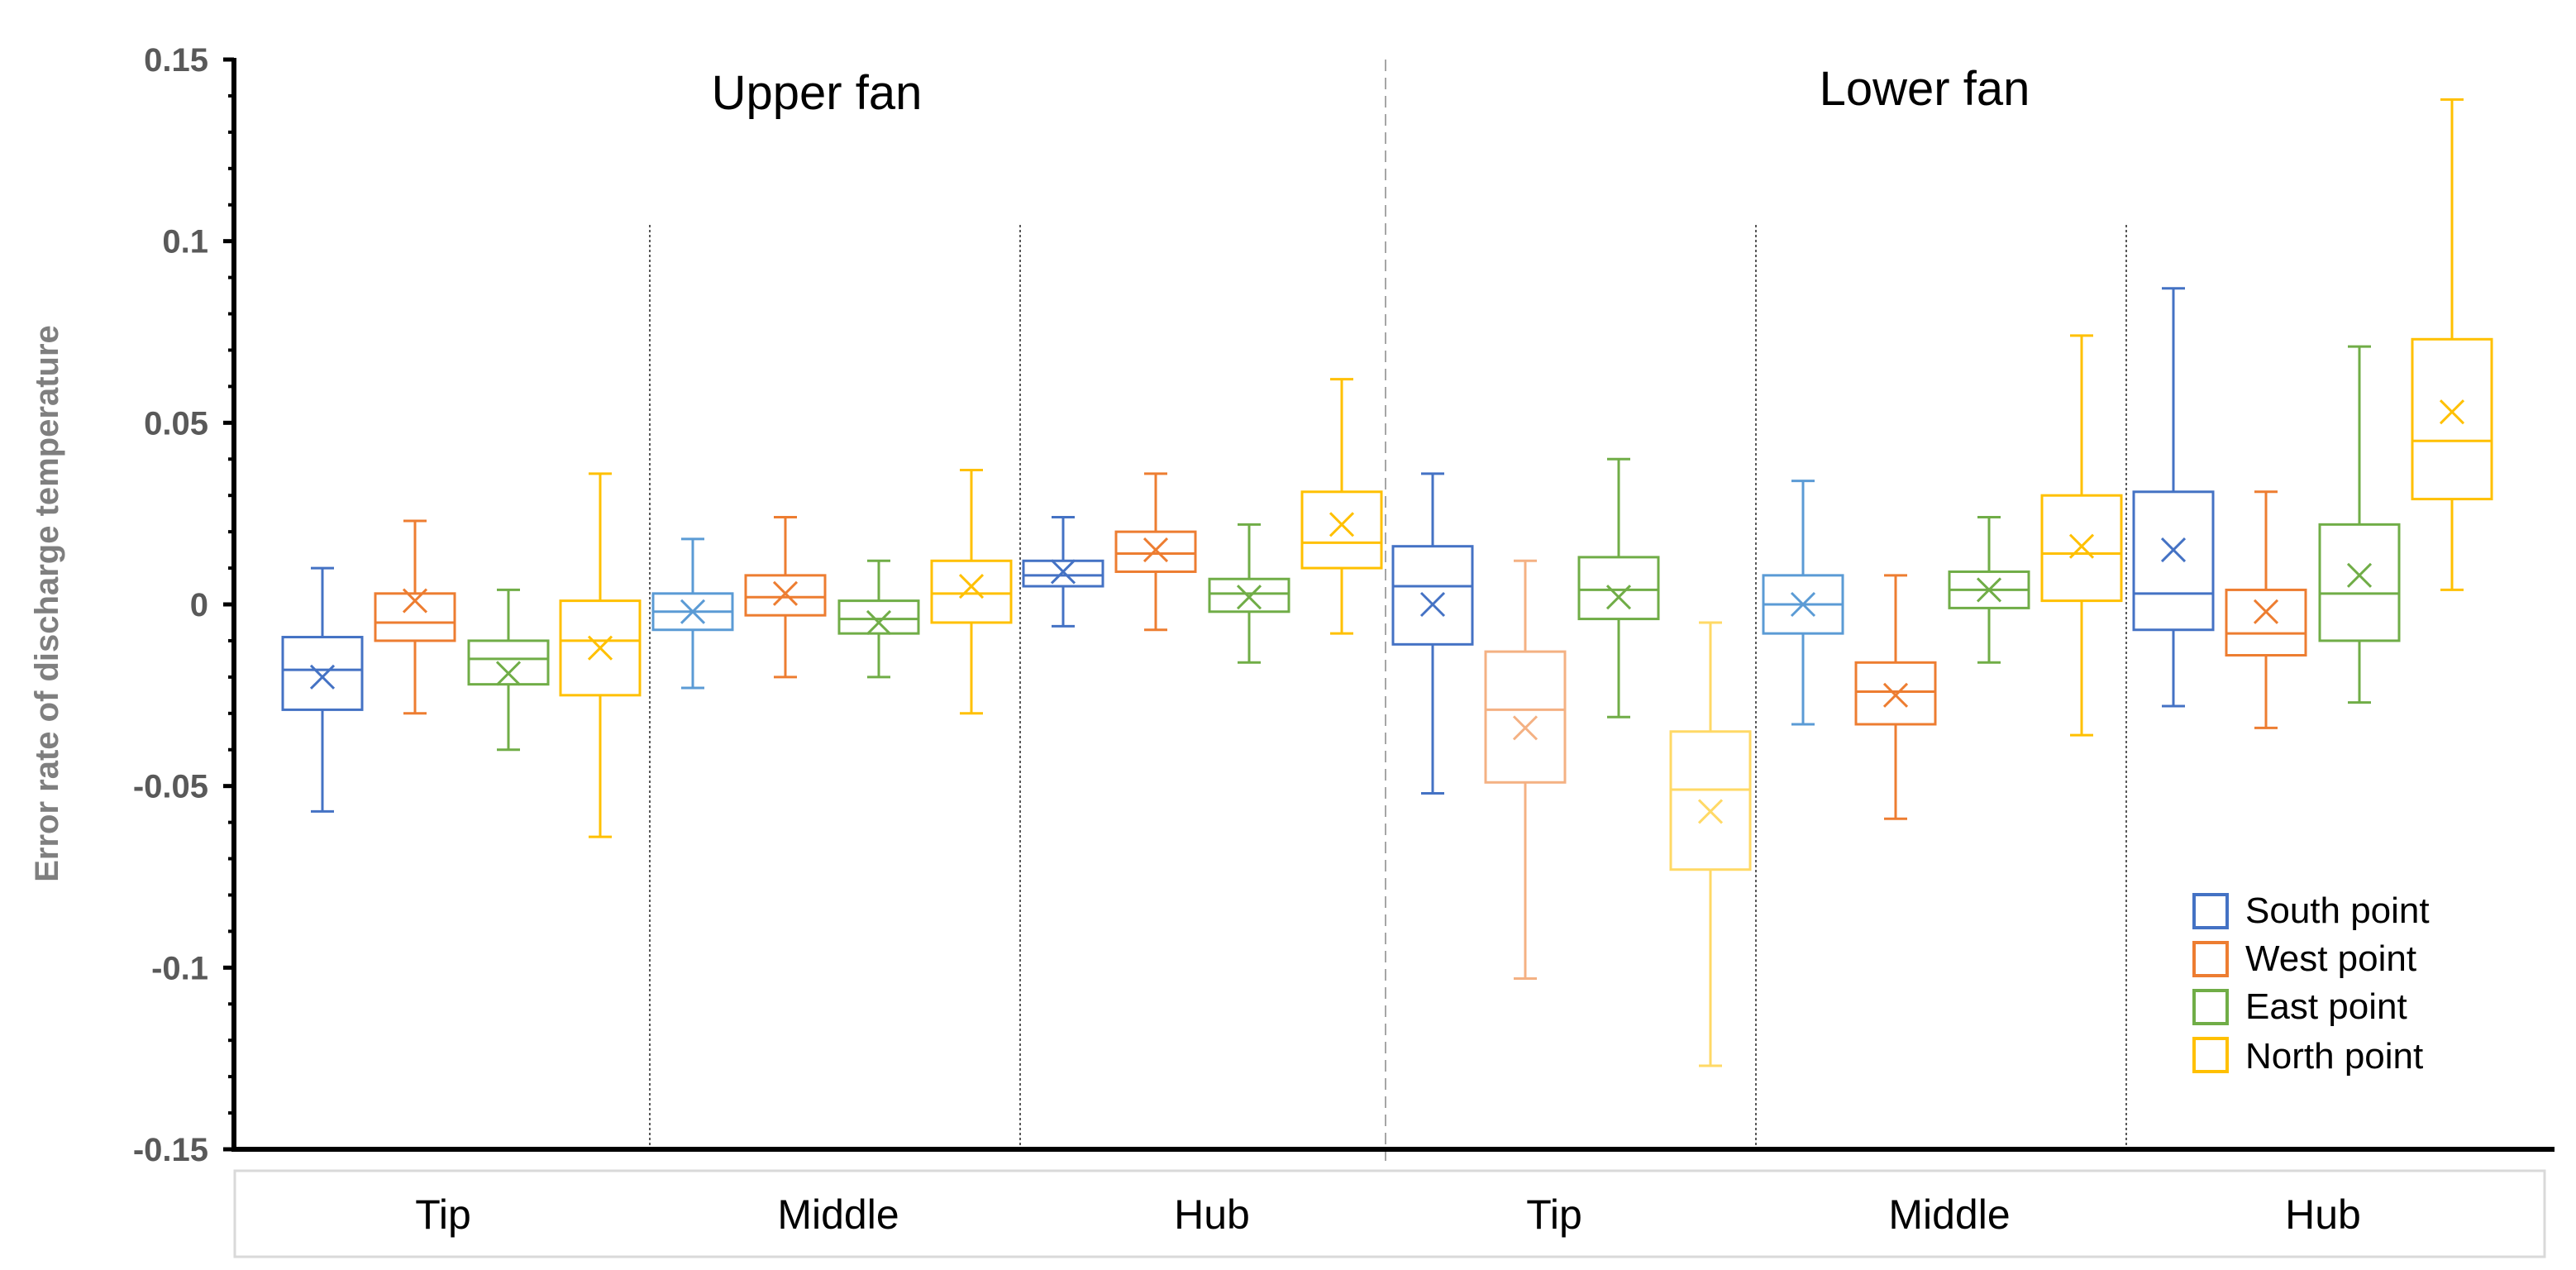 This screenshot has height=1270, width=2576. I want to click on category-label-lower-hub: Hub, so click(2323, 1214).